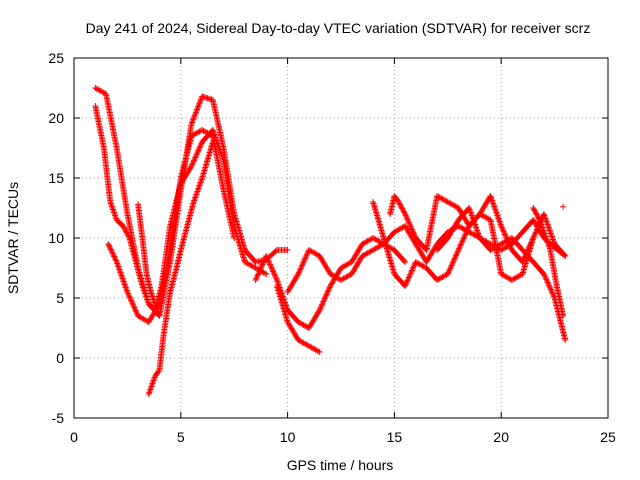 This screenshot has width=640, height=480. What do you see at coordinates (501, 274) in the screenshot?
I see `series-track-k` at bounding box center [501, 274].